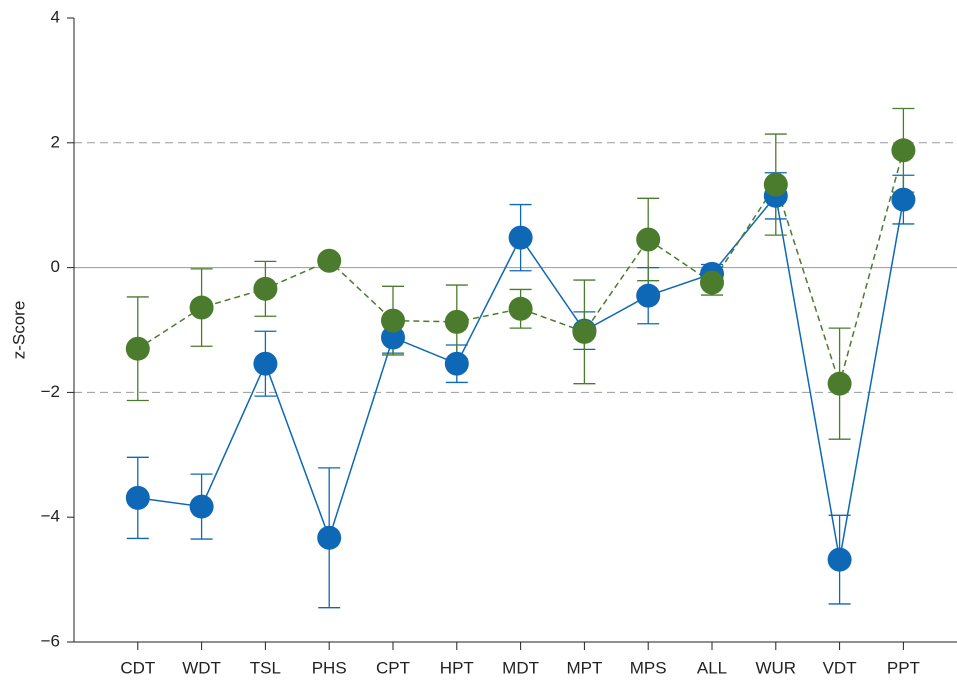 Image resolution: width=957 pixels, height=688 pixels. What do you see at coordinates (50, 516) in the screenshot?
I see `y-tick-label: −4` at bounding box center [50, 516].